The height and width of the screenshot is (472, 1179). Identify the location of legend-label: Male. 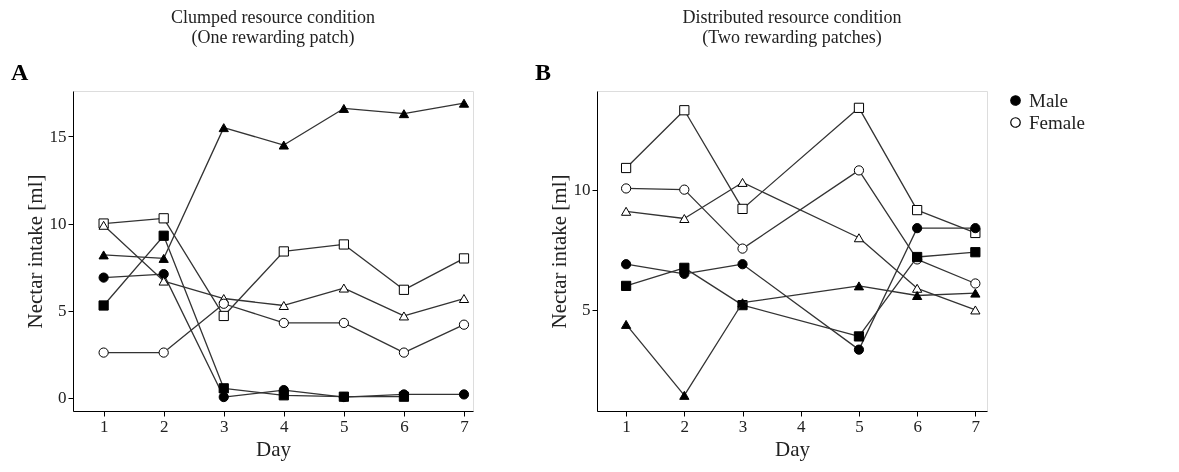
(1049, 100).